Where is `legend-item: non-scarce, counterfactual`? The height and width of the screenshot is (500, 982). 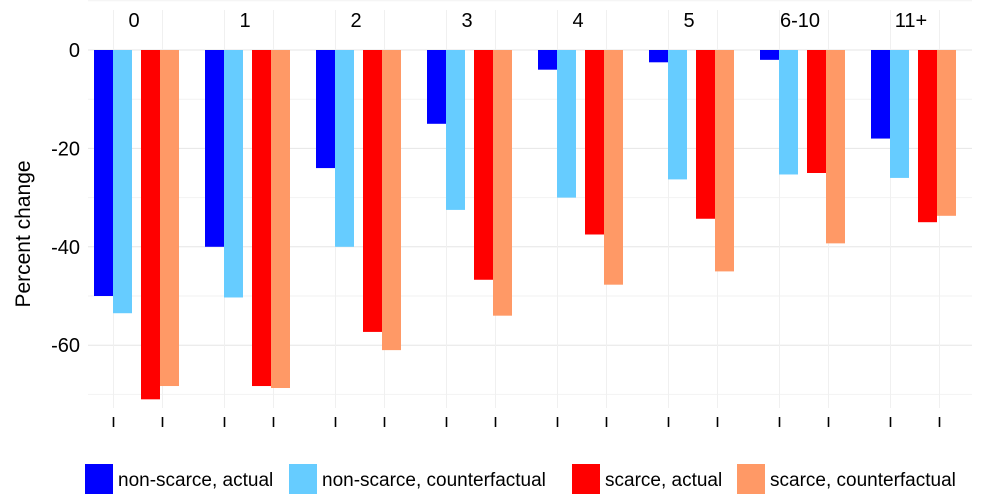
legend-item: non-scarce, counterfactual is located at coordinates (417, 479).